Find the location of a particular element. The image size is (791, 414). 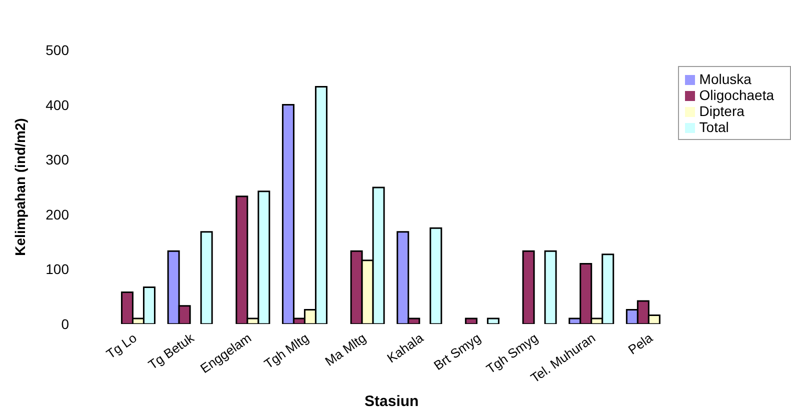

legend-label: Diptera is located at coordinates (721, 111).